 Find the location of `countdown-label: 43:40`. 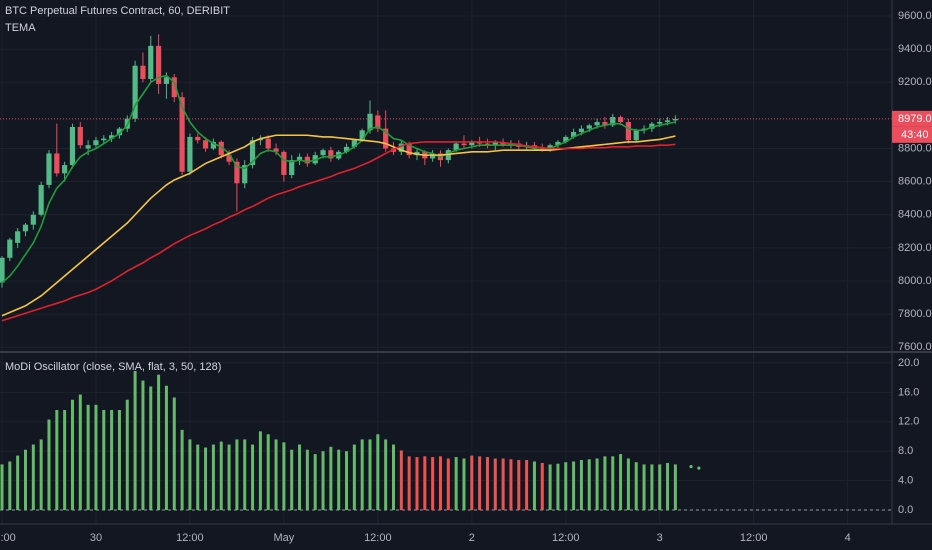

countdown-label: 43:40 is located at coordinates (915, 135).